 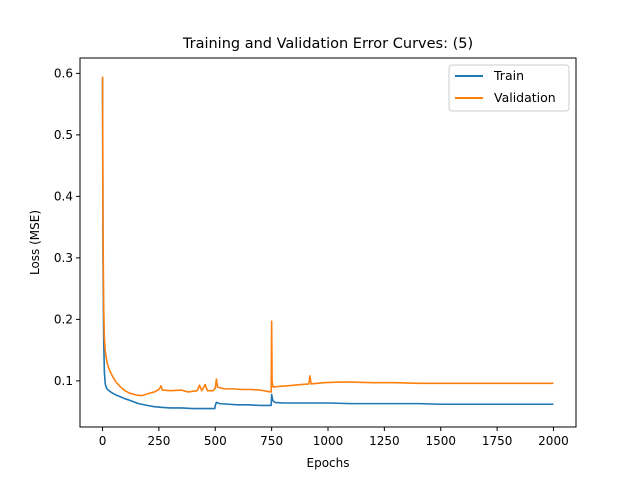 What do you see at coordinates (103, 441) in the screenshot?
I see `x-tick-label: 0` at bounding box center [103, 441].